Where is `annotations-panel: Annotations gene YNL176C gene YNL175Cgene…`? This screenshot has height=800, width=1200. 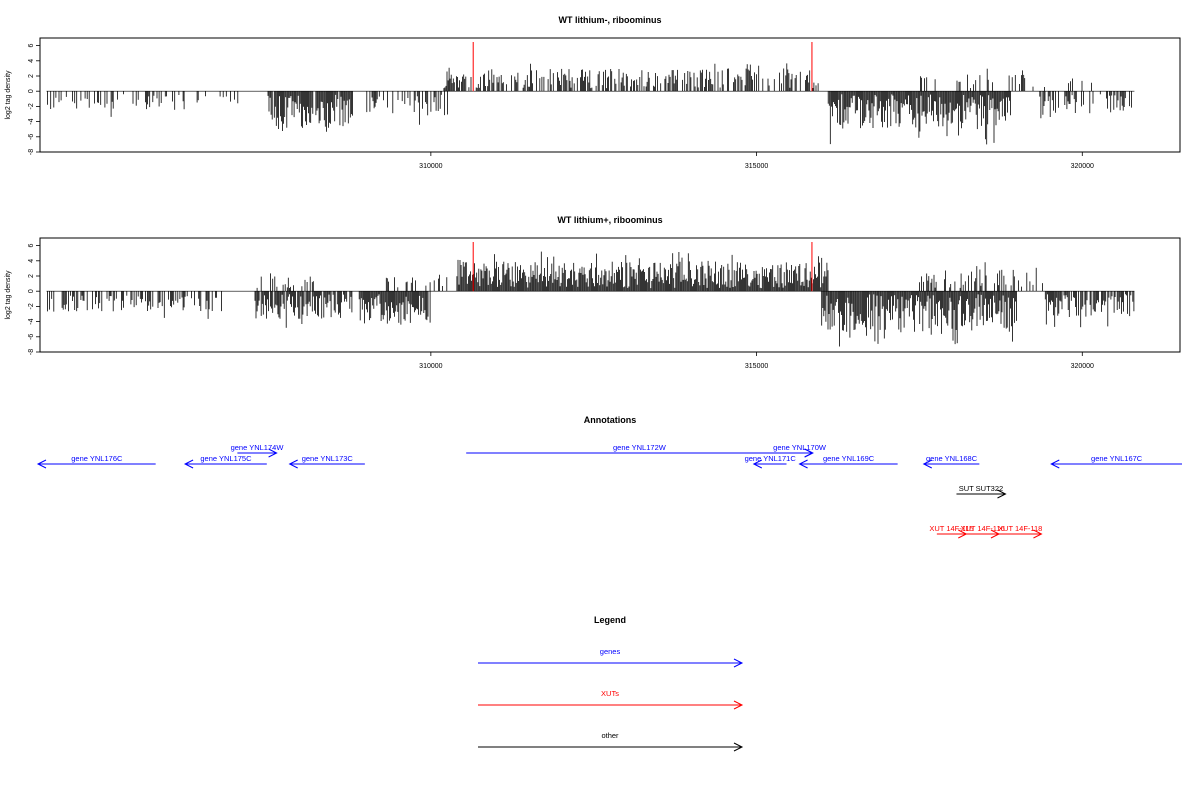 annotations-panel: Annotations gene YNL176C gene YNL175Cgene… is located at coordinates (609, 477).